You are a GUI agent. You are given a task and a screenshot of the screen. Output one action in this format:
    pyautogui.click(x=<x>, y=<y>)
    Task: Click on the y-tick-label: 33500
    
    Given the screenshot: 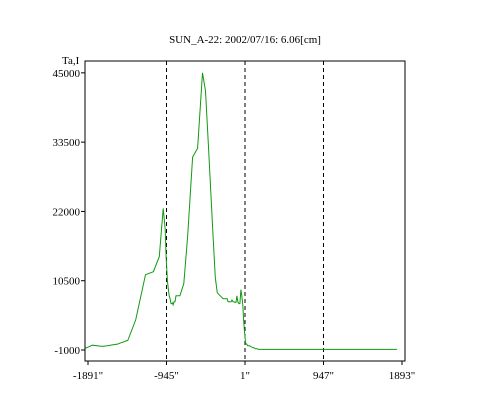 What is the action you would take?
    pyautogui.click(x=67, y=143)
    